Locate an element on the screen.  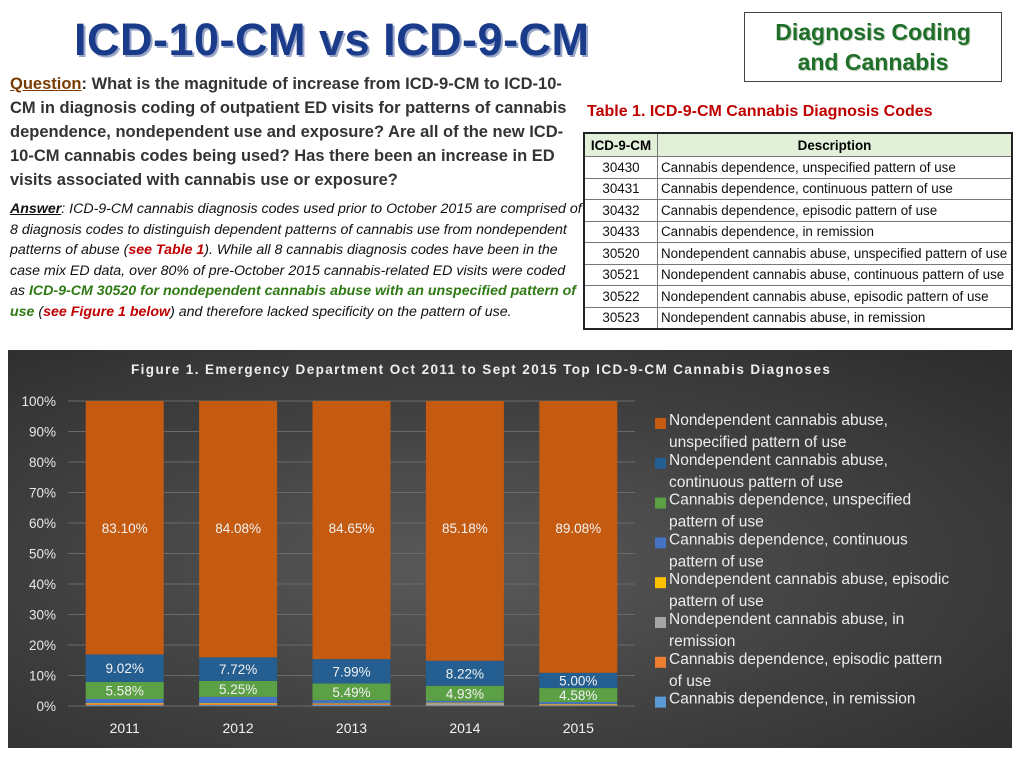
data-label: 9.02% is located at coordinates (125, 668).